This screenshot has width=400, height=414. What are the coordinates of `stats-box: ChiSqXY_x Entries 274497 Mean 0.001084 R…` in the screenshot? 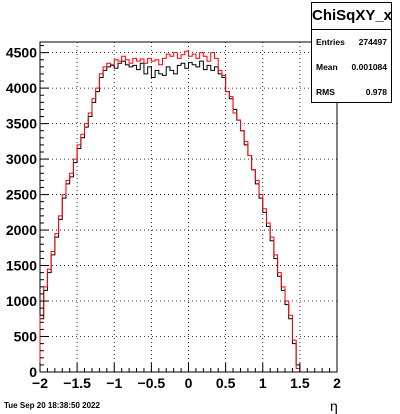 It's located at (351, 52).